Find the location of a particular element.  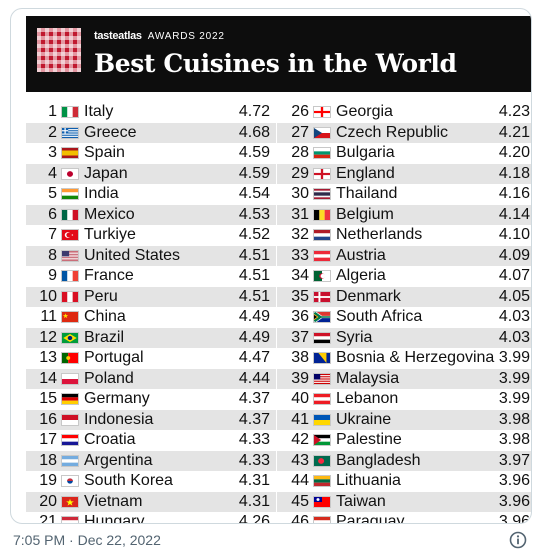

score-value: 4.47 is located at coordinates (254, 357).